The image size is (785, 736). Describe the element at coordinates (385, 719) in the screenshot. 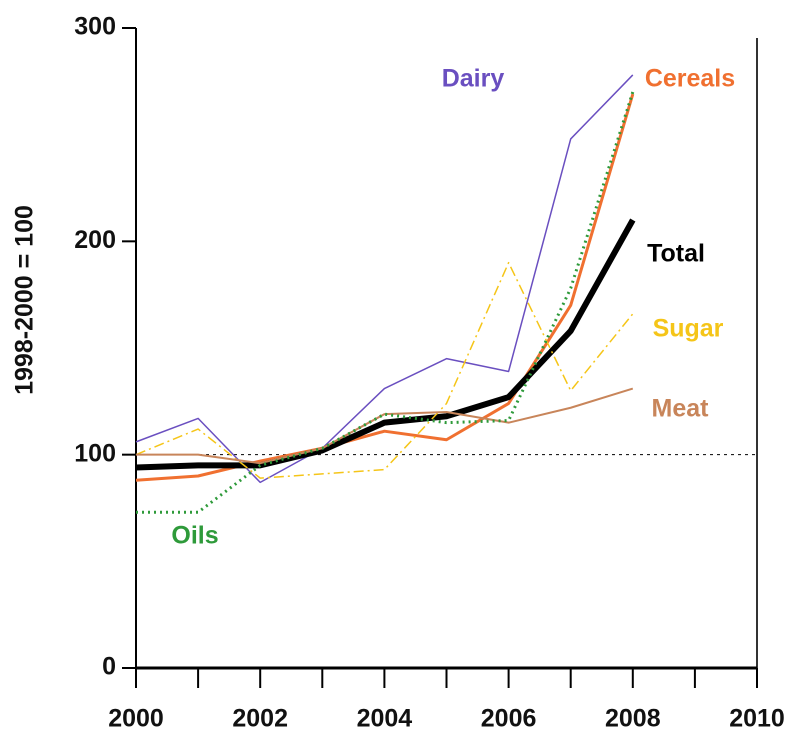

I see `x-tick-label: 2004` at that location.